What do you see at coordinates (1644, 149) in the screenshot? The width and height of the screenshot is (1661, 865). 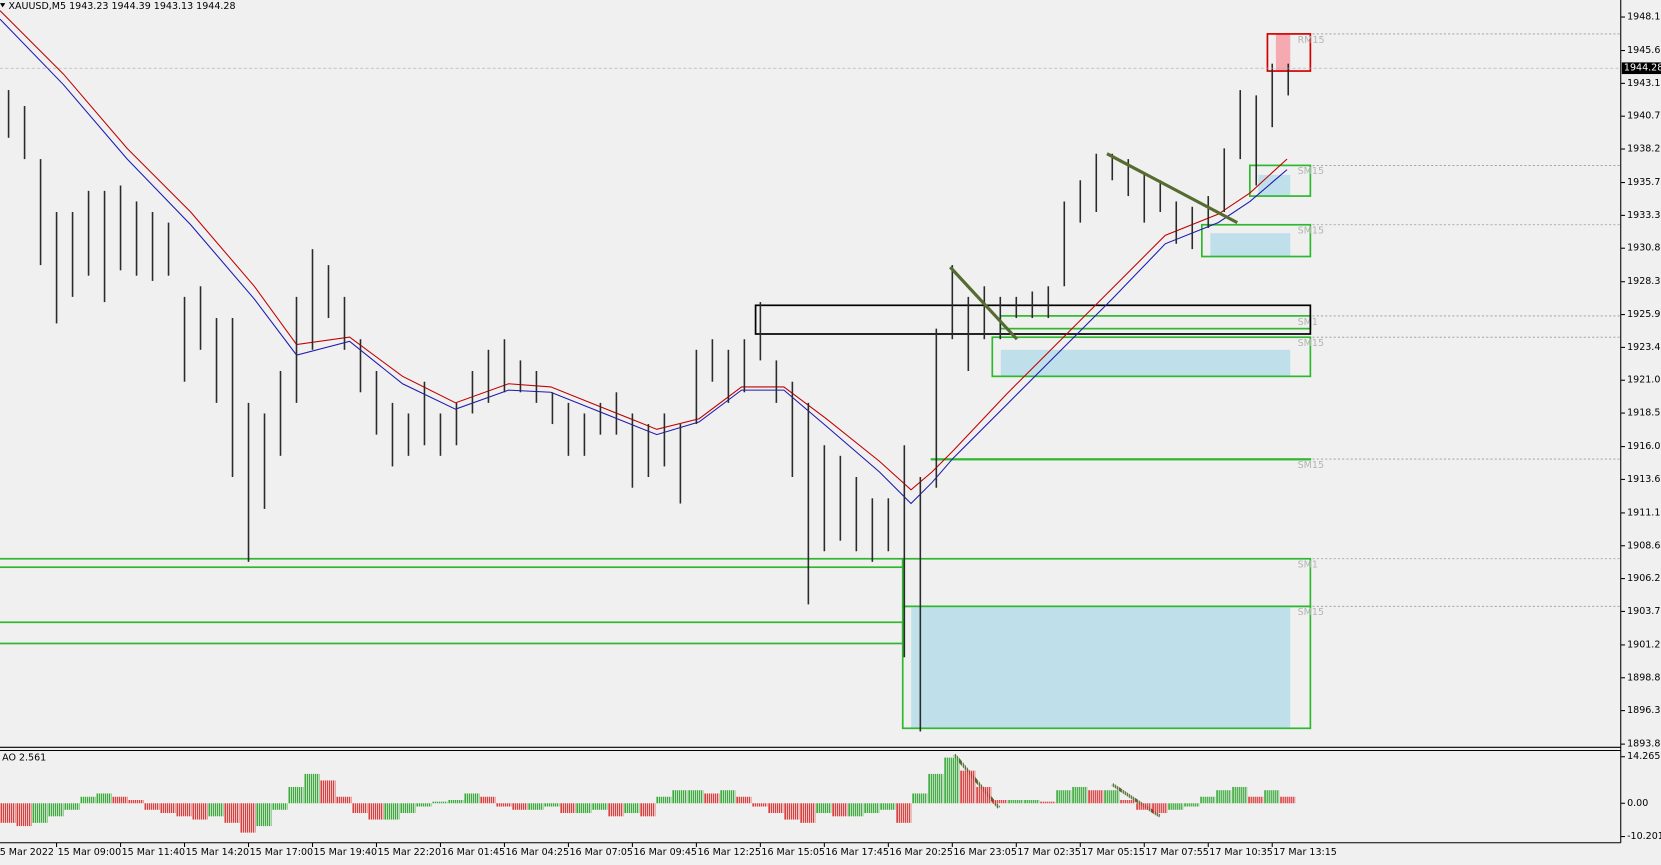 I see `y-tick-label: 1938.25` at bounding box center [1644, 149].